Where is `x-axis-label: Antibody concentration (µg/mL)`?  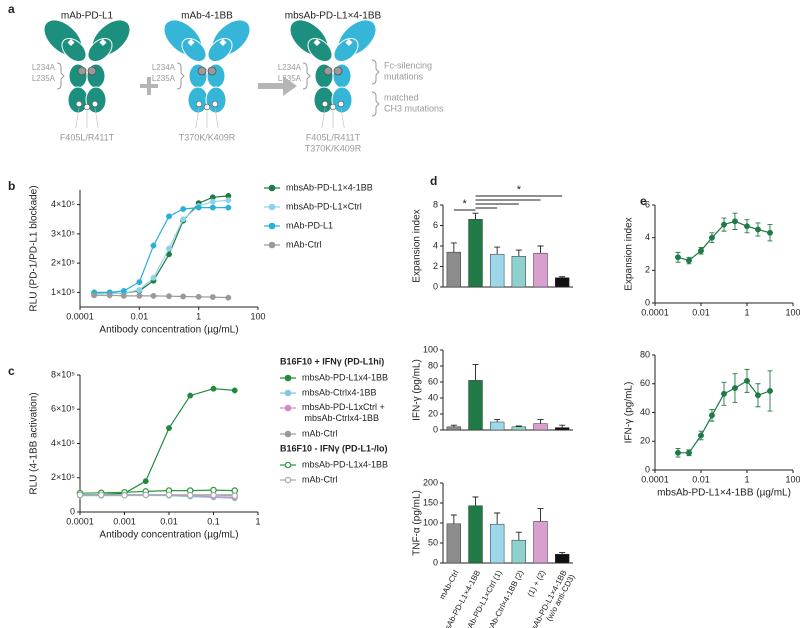
x-axis-label: Antibody concentration (µg/mL) is located at coordinates (168, 535).